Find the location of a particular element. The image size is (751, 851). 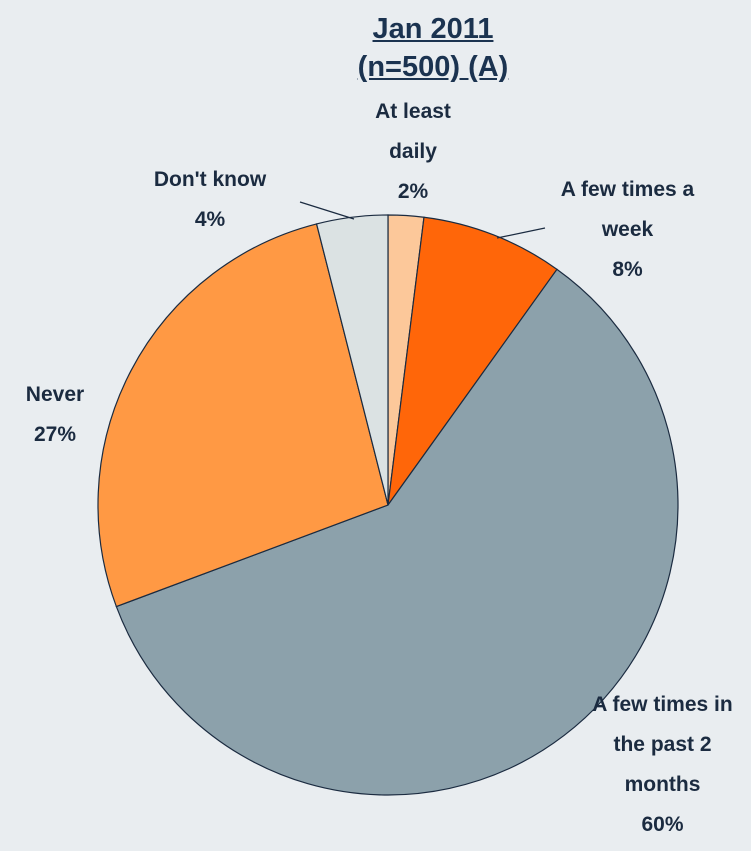

slice-label: Never 27% is located at coordinates (55, 415).